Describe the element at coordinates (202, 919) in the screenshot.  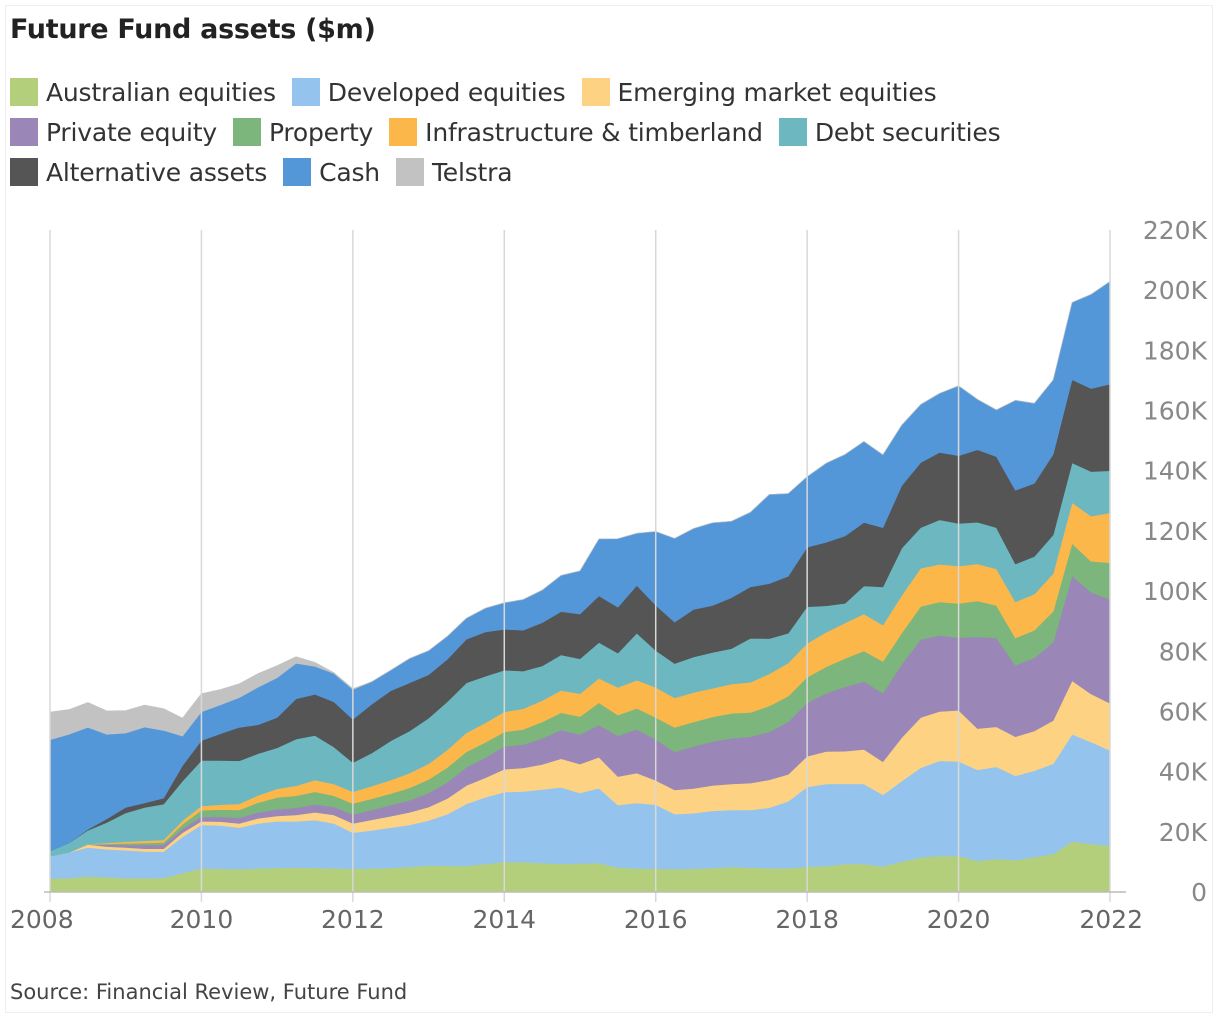
I see `x-tick-label: 2010` at that location.